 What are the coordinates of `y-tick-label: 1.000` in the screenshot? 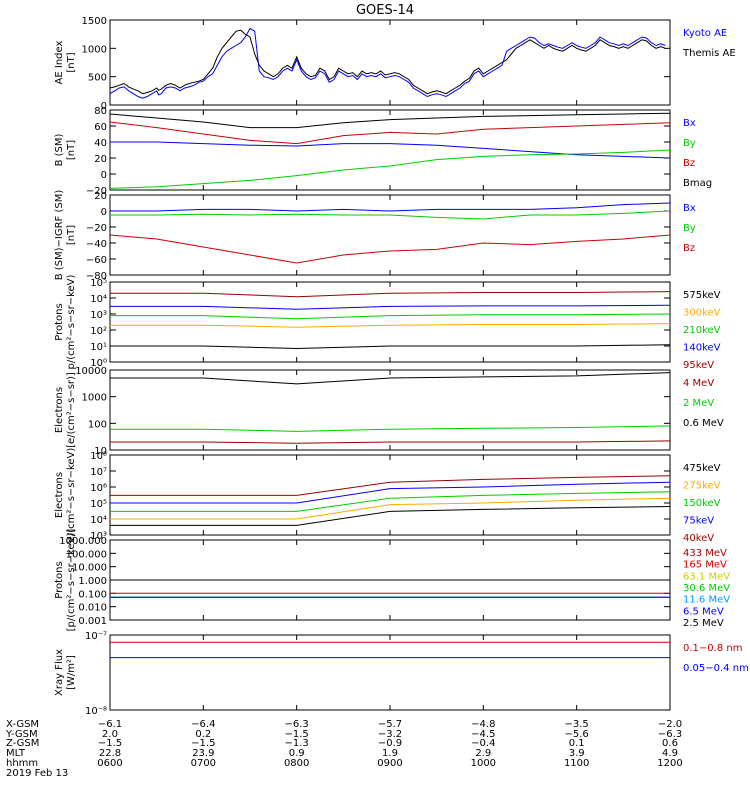 It's located at (92, 581).